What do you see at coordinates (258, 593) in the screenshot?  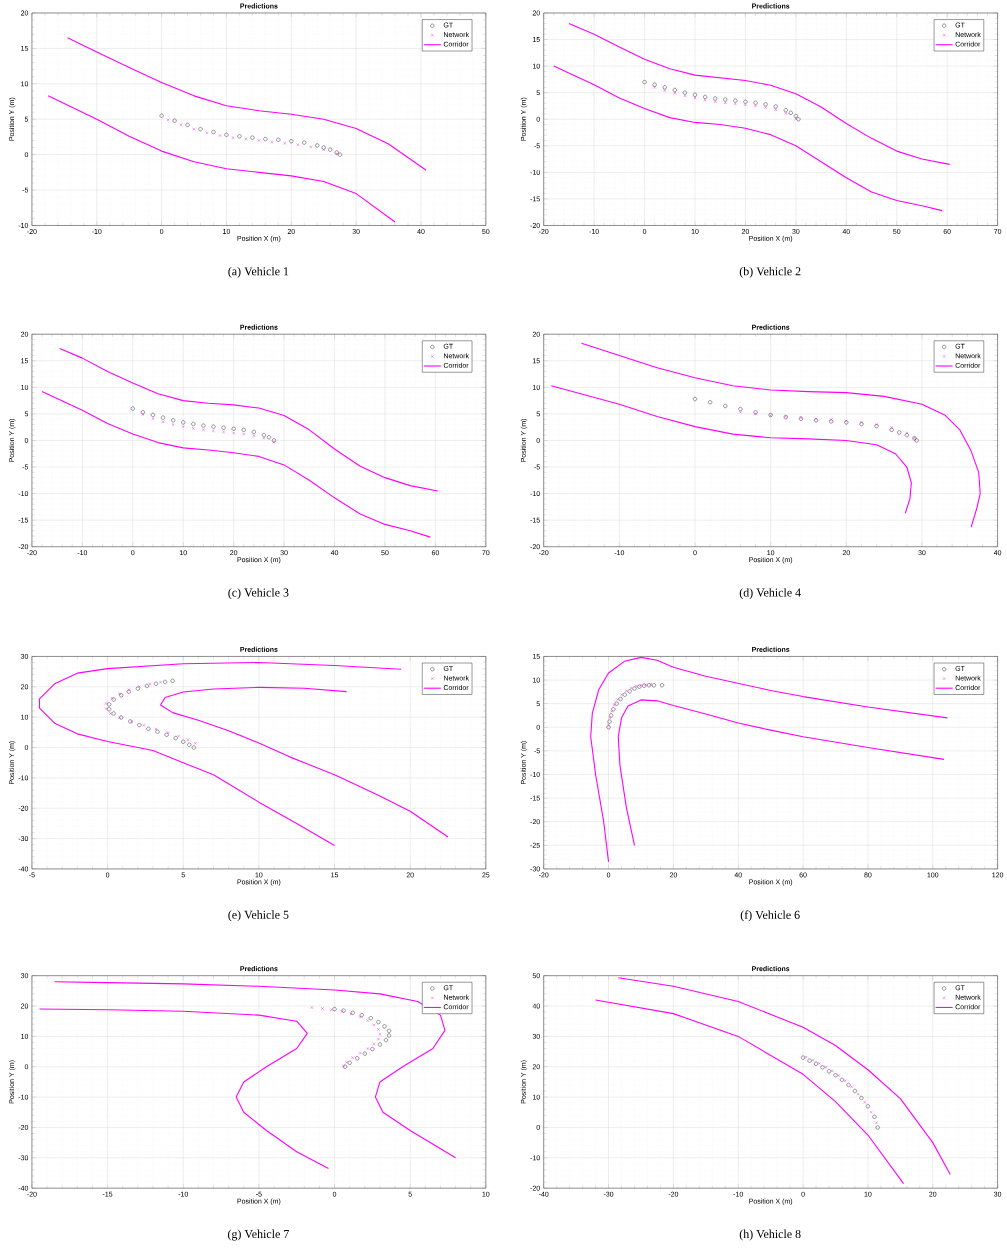 I see `text: (c) Vehicle 3` at bounding box center [258, 593].